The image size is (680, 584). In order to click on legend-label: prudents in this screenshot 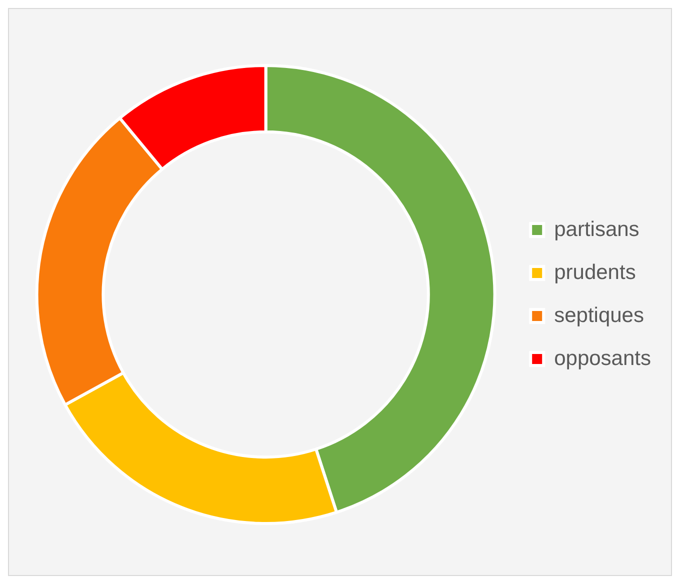, I will do `click(595, 272)`.